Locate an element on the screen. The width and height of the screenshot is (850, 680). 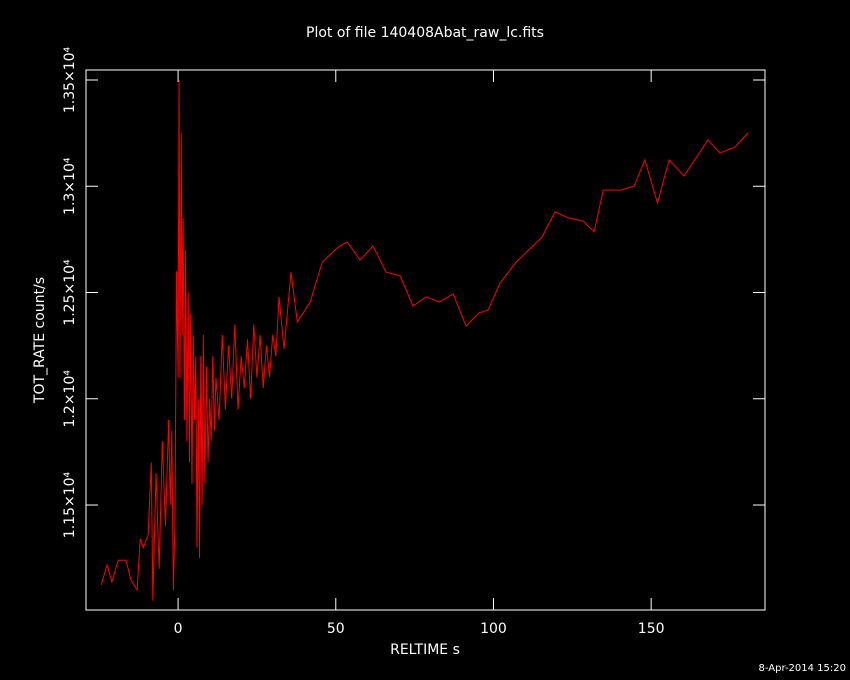
y-tick-label: 1.25×10⁴ is located at coordinates (70, 292).